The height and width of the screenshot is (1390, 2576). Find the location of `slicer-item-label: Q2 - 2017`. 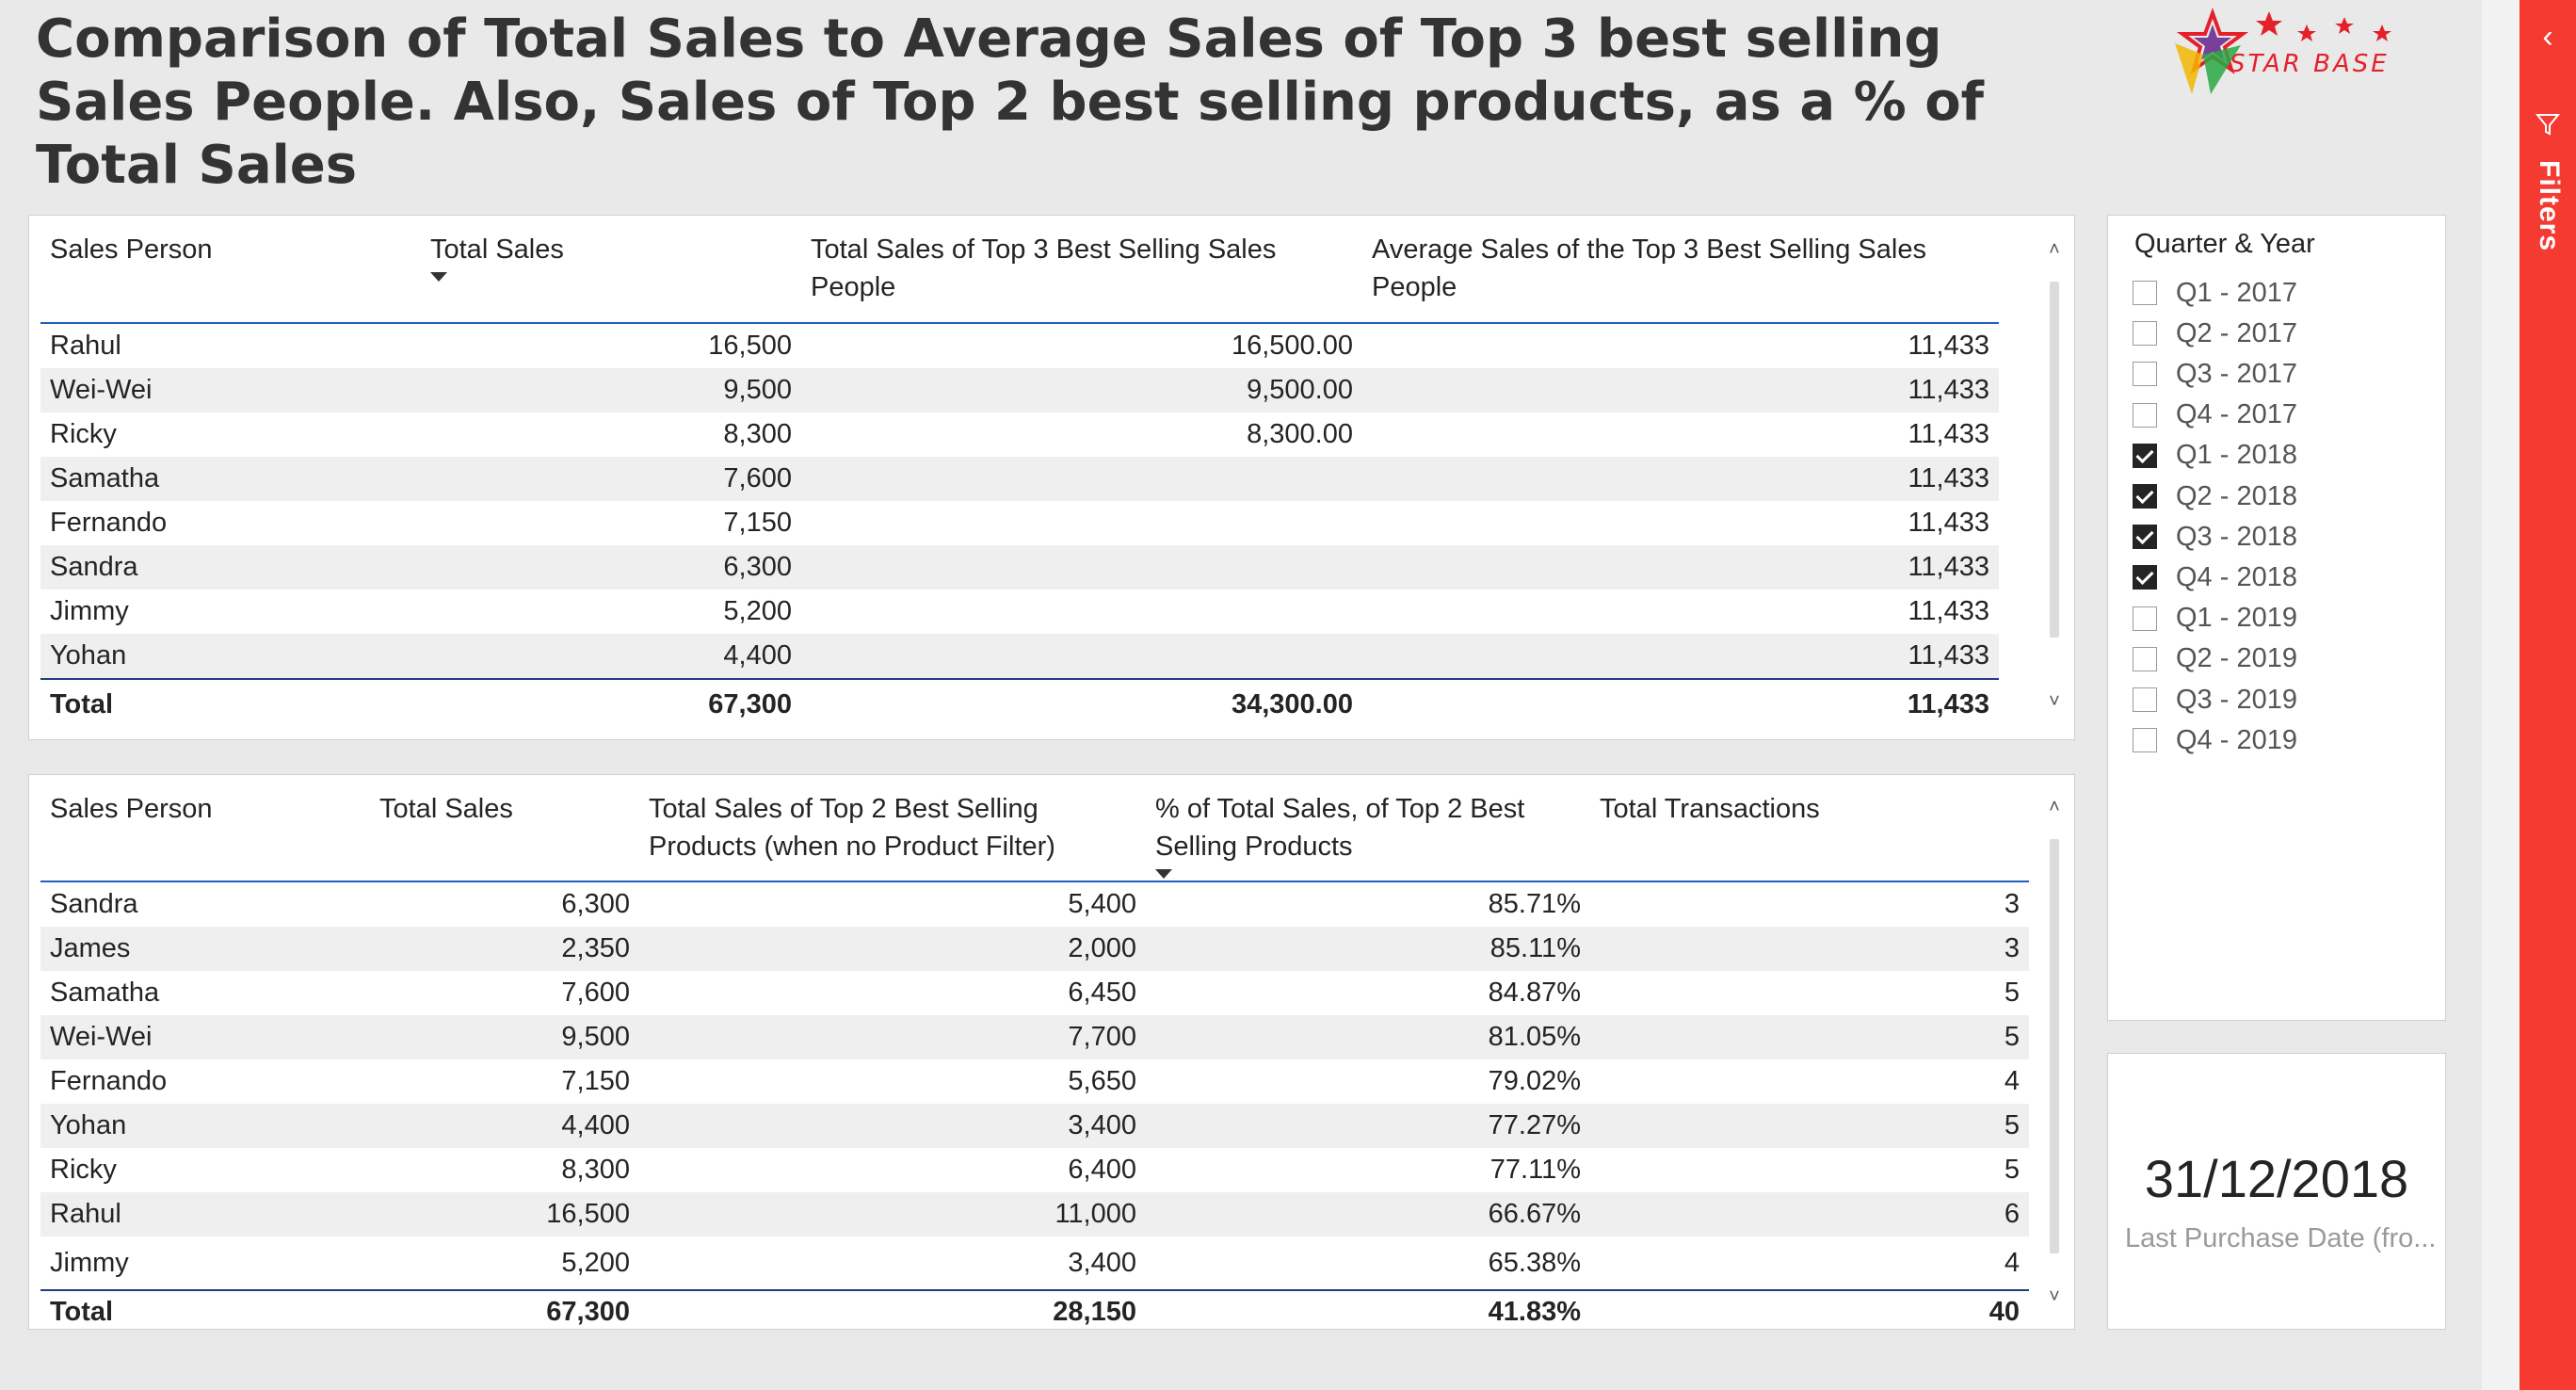

slicer-item-label: Q2 - 2017 is located at coordinates (2236, 332).